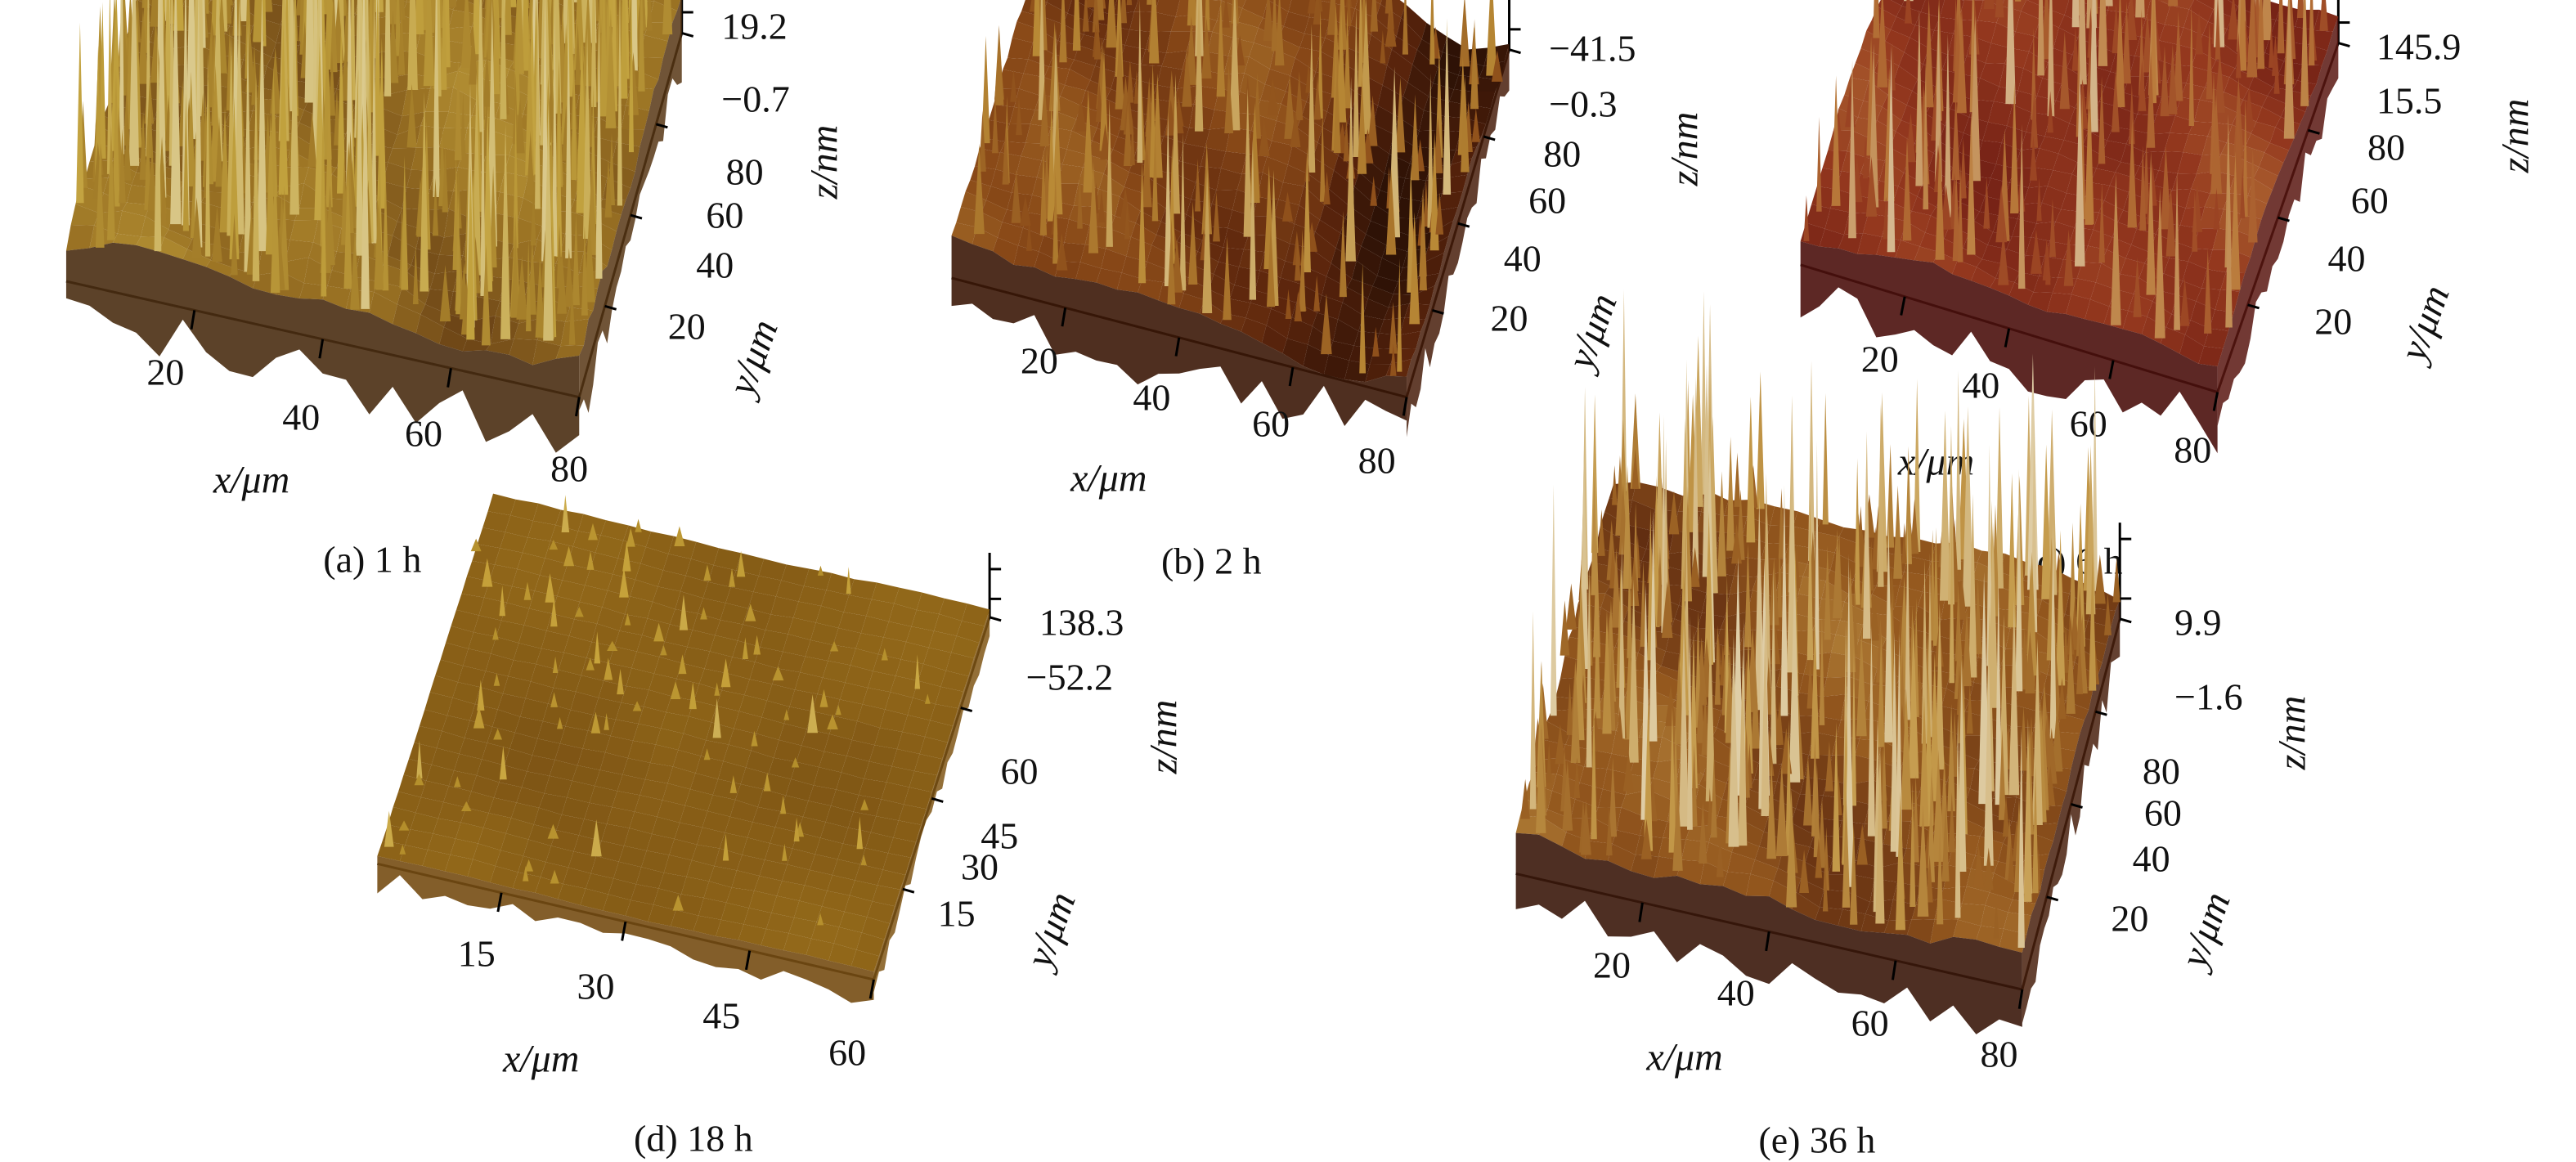 This screenshot has height=1162, width=2576. What do you see at coordinates (1238, 188) in the screenshot?
I see `surface-spikes` at bounding box center [1238, 188].